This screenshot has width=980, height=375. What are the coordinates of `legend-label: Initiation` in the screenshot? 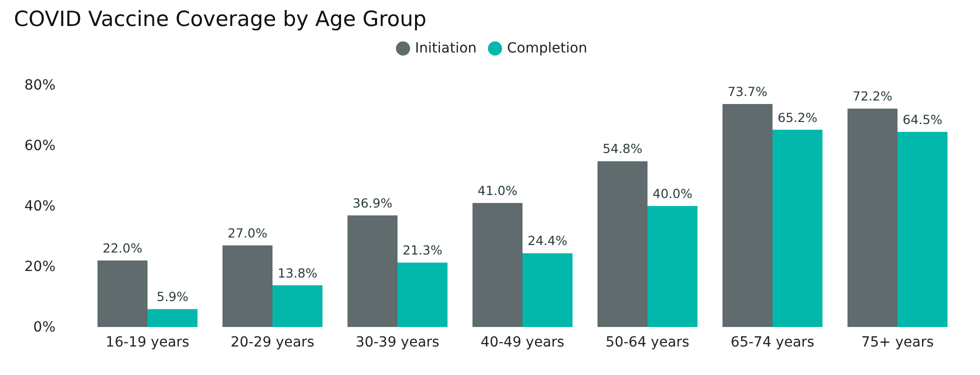 It's located at (446, 48).